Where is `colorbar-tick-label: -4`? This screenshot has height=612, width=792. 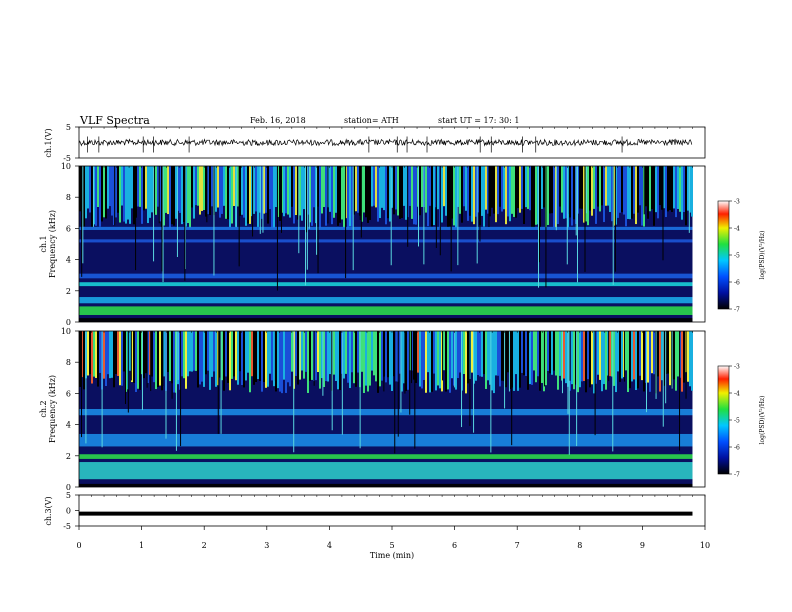
colorbar-tick-label: -4 is located at coordinates (737, 394).